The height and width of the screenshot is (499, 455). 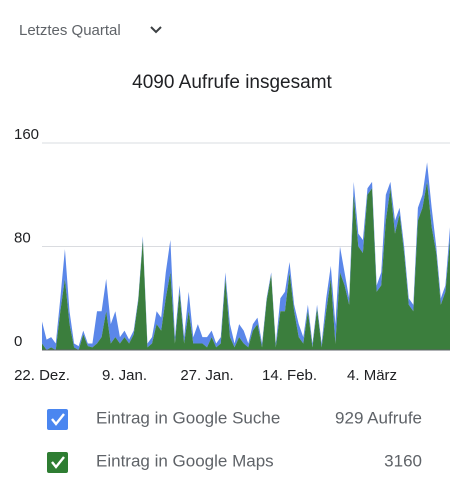 What do you see at coordinates (403, 460) in the screenshot?
I see `legend-total: 3160` at bounding box center [403, 460].